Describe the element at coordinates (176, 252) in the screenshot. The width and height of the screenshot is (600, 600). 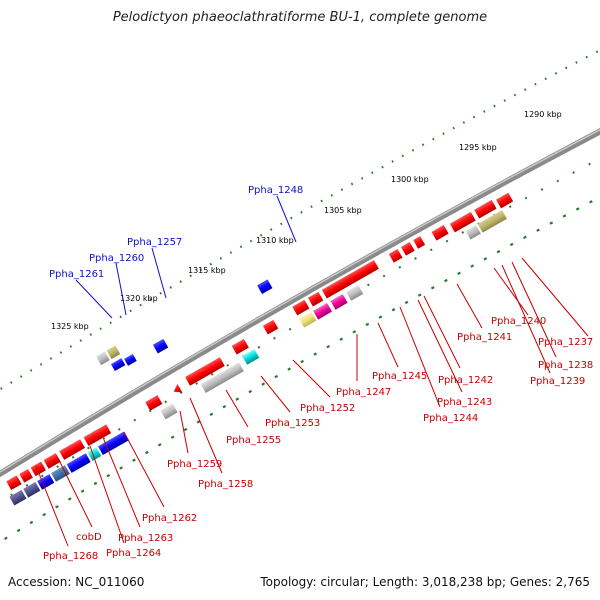
I see `top-gene-labels: Ppha_1248 Ppha_1257 Ppha_1260 Ppha_1261` at that location.